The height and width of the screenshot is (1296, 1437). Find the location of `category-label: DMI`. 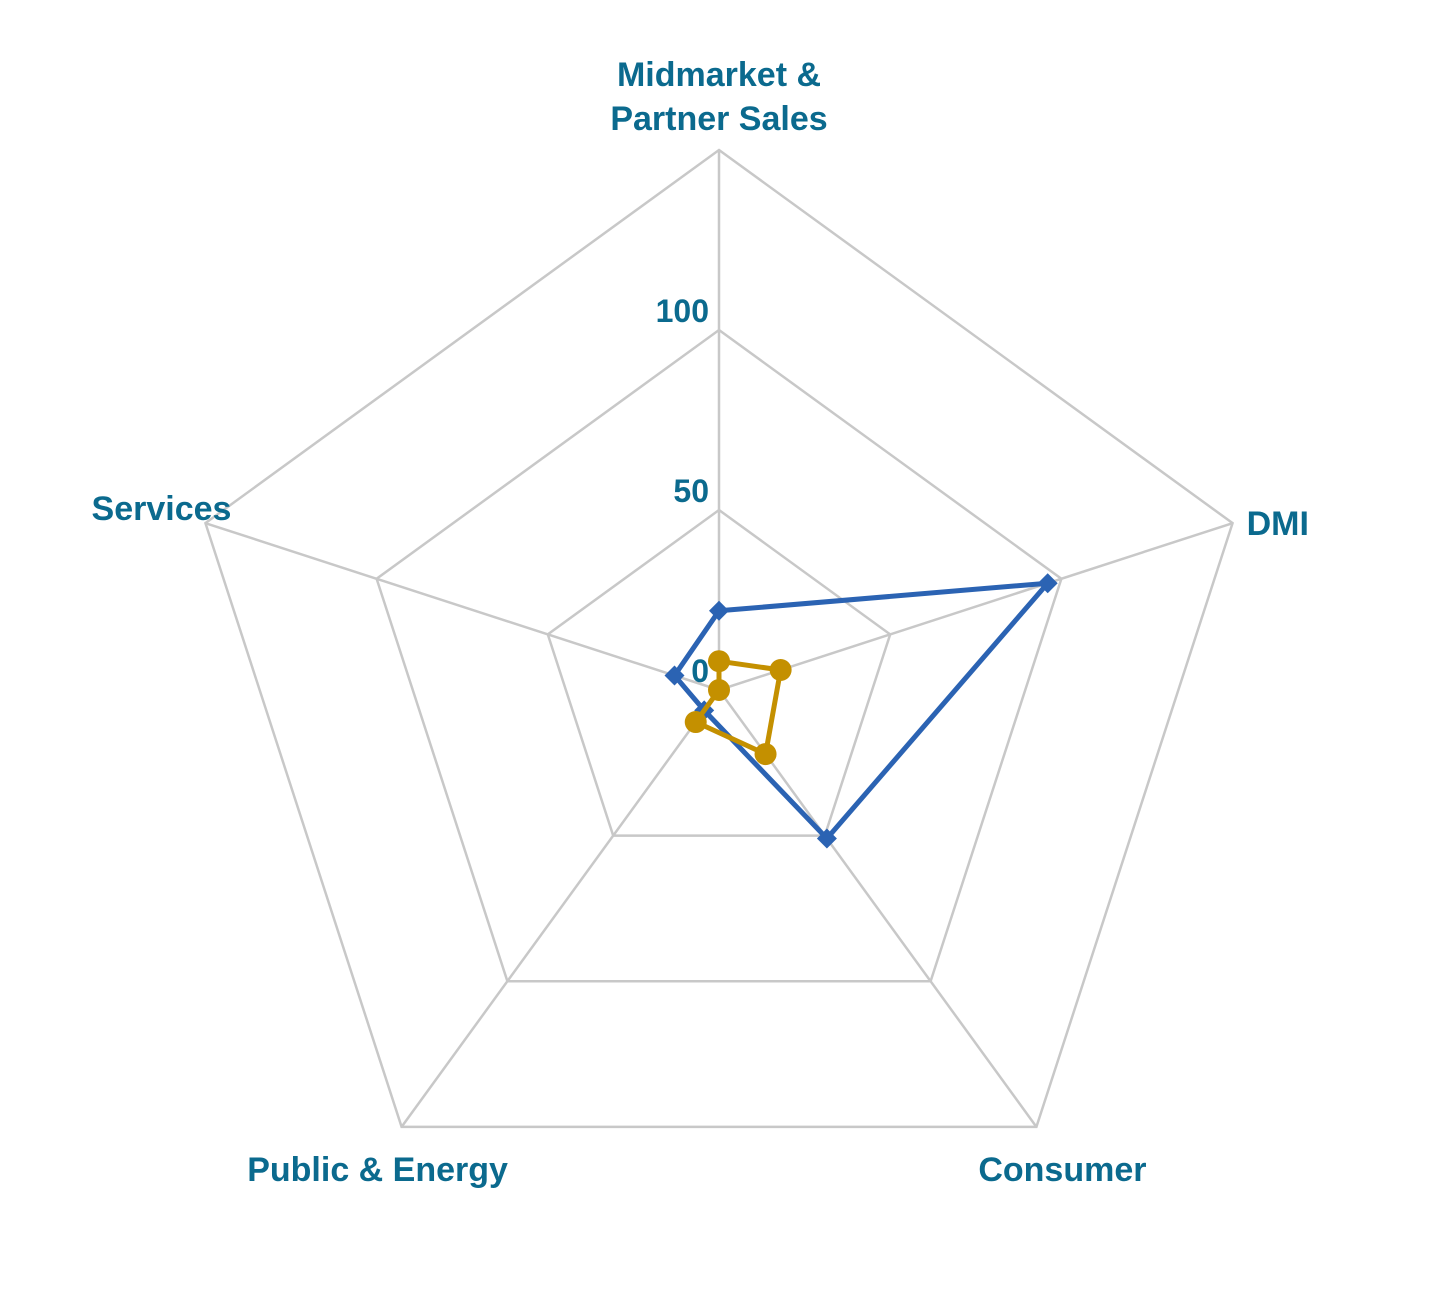

category-label: DMI is located at coordinates (1278, 524).